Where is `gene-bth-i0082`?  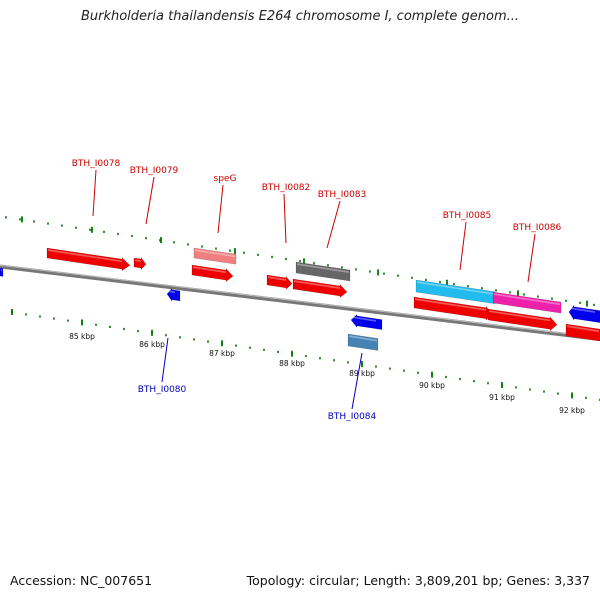 gene-bth-i0082 is located at coordinates (279, 282).